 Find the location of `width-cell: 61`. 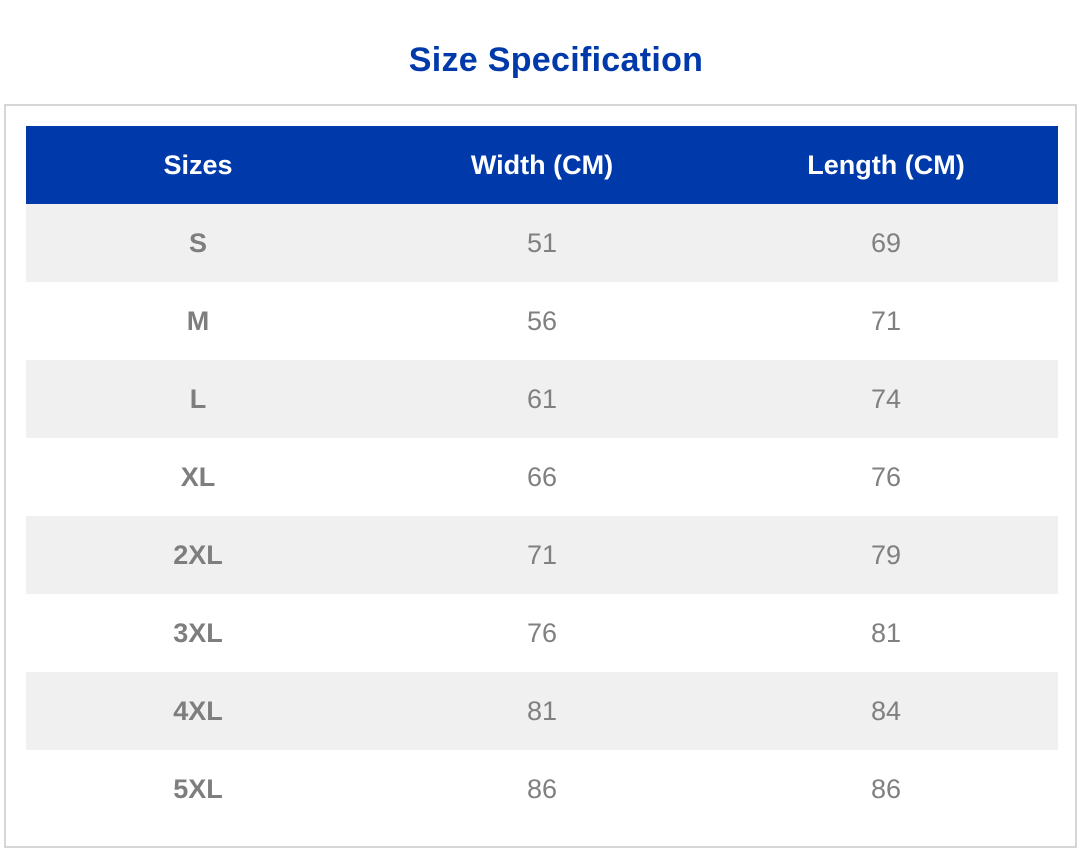

width-cell: 61 is located at coordinates (542, 398).